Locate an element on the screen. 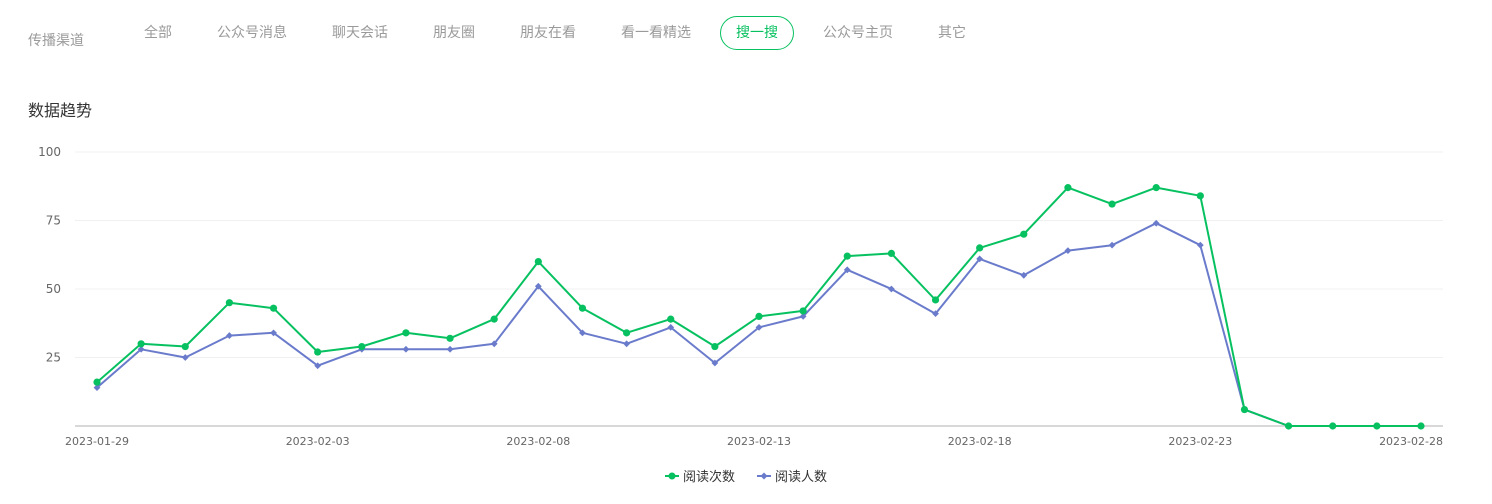 The width and height of the screenshot is (1492, 504). y-tick-label: 50 is located at coordinates (53, 289).